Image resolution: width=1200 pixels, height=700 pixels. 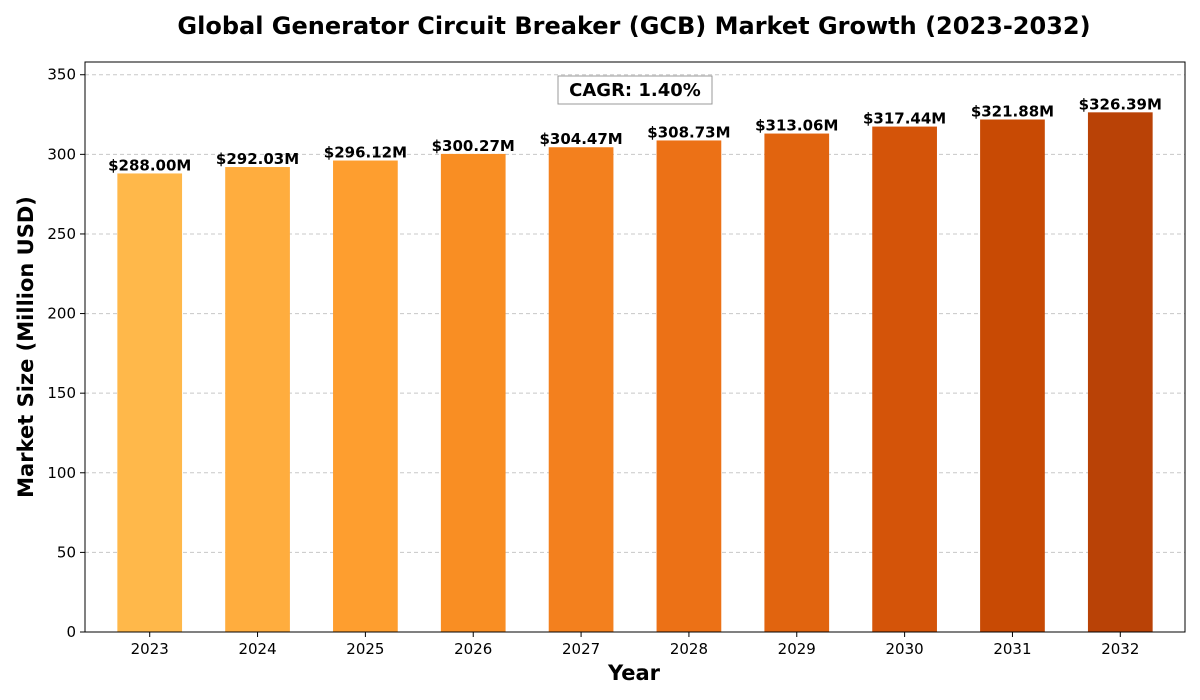 I want to click on x-tick-label: 2028, so click(x=689, y=649).